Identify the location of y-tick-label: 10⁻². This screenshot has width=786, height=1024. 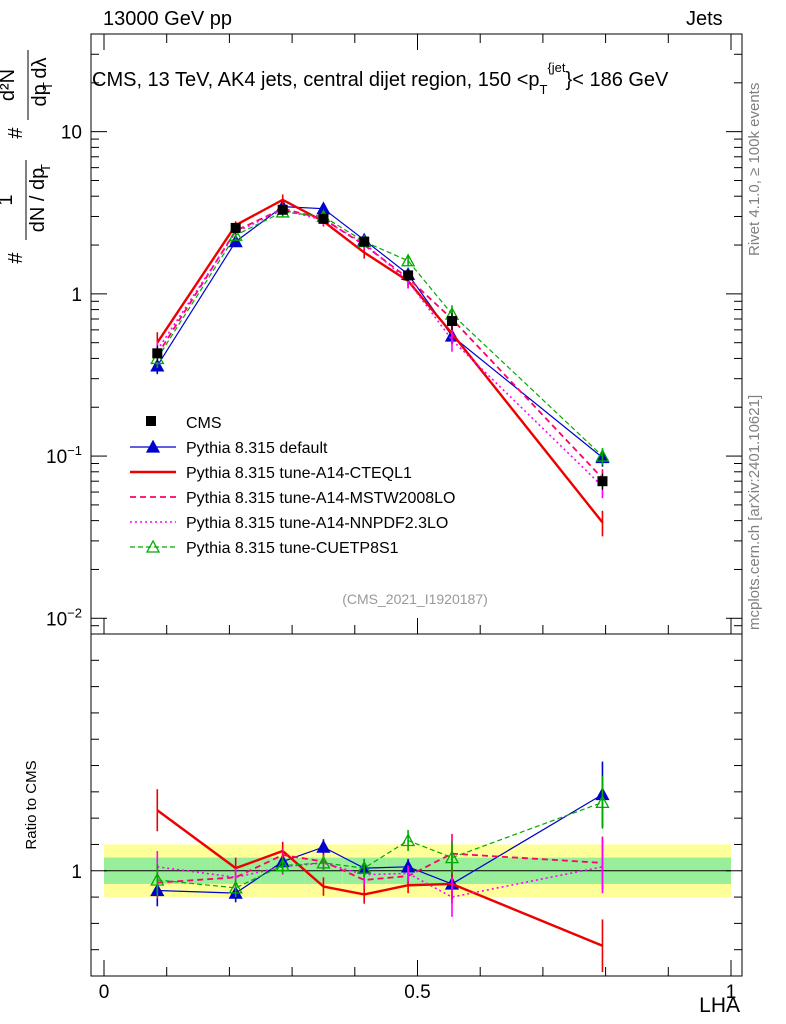
(64, 617).